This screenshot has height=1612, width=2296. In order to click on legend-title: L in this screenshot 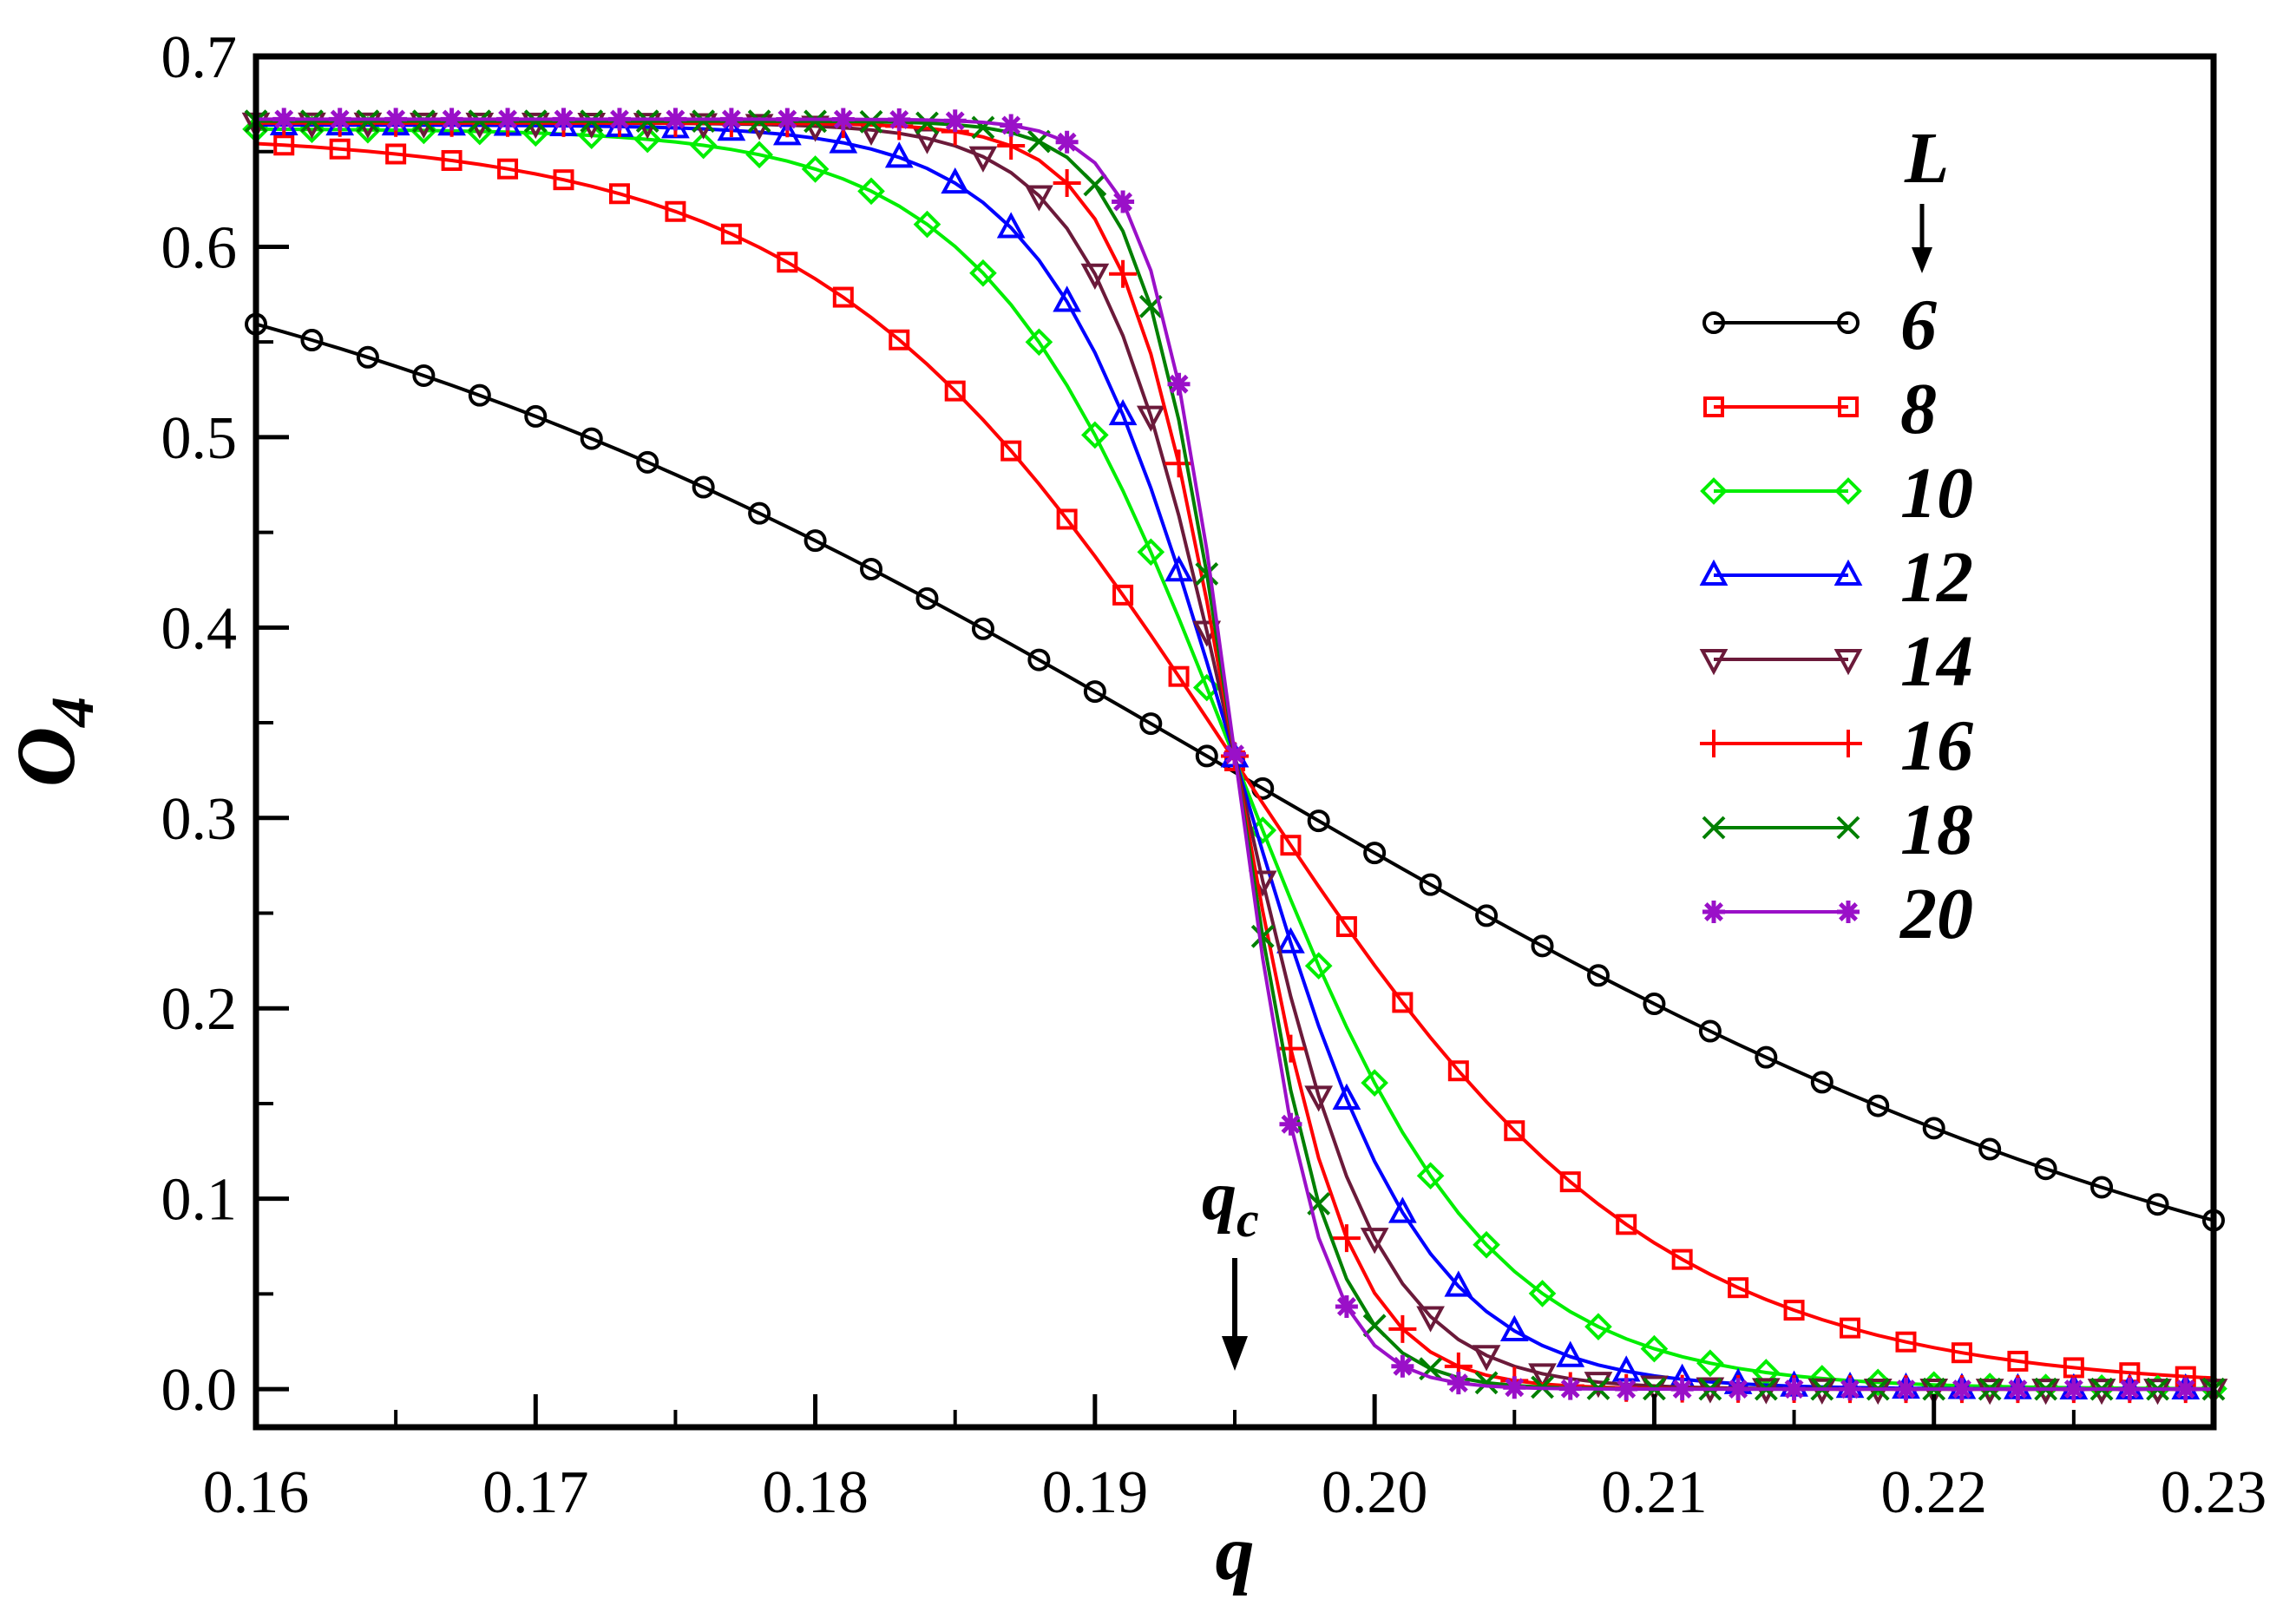, I will do `click(1926, 159)`.